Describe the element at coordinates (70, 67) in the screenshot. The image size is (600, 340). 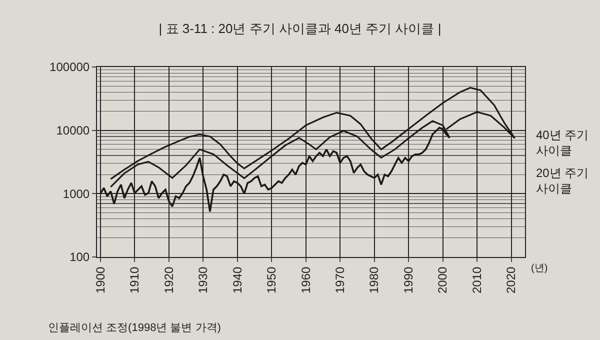
I see `y-tick-label: 100000` at that location.